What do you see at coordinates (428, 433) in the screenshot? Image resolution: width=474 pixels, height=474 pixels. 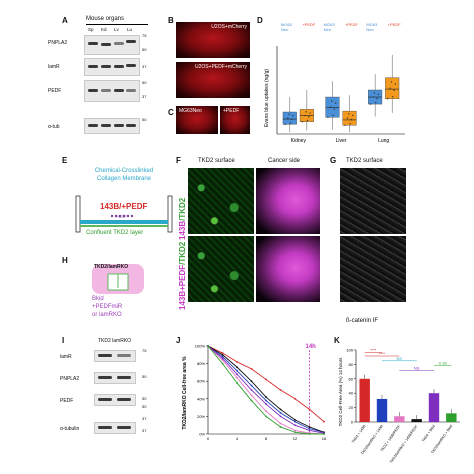 I see `panel-k-category-label: TKD2 + Bkid` at bounding box center [428, 433].